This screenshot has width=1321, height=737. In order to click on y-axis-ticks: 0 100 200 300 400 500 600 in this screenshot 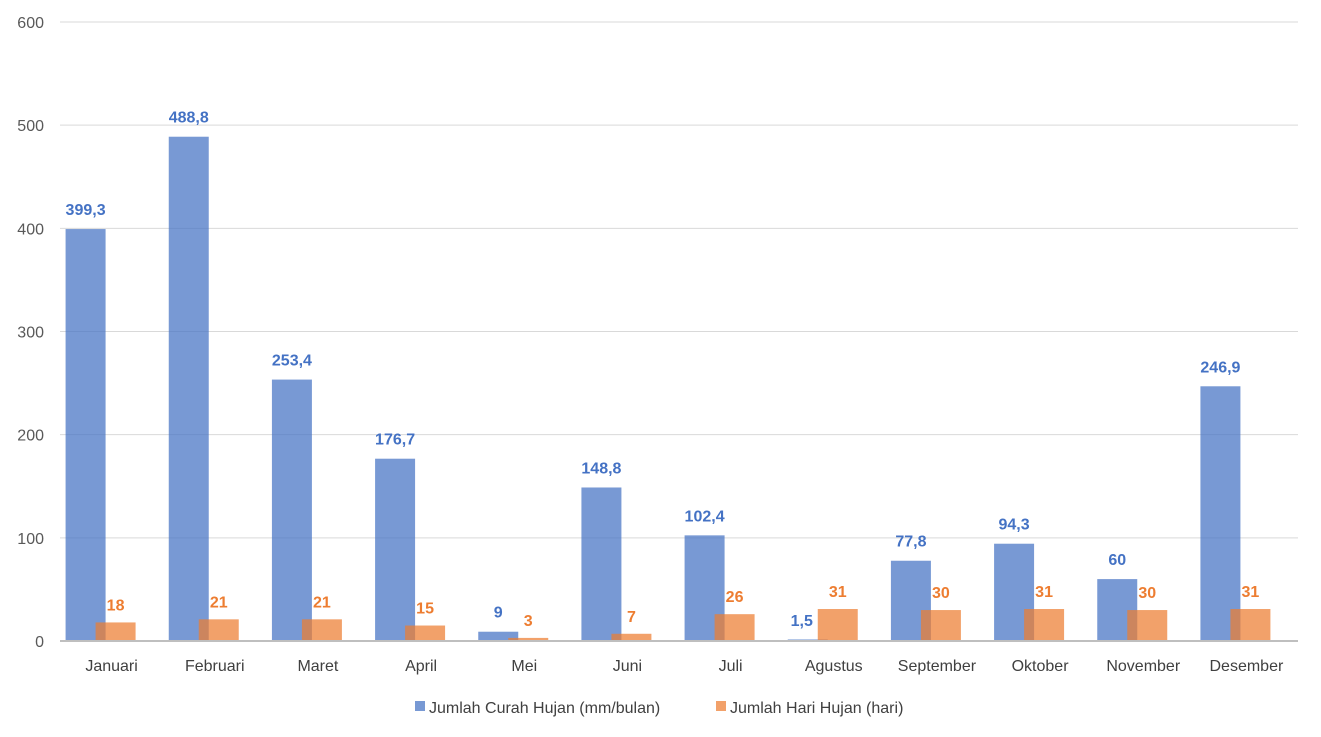, I will do `click(30, 333)`.